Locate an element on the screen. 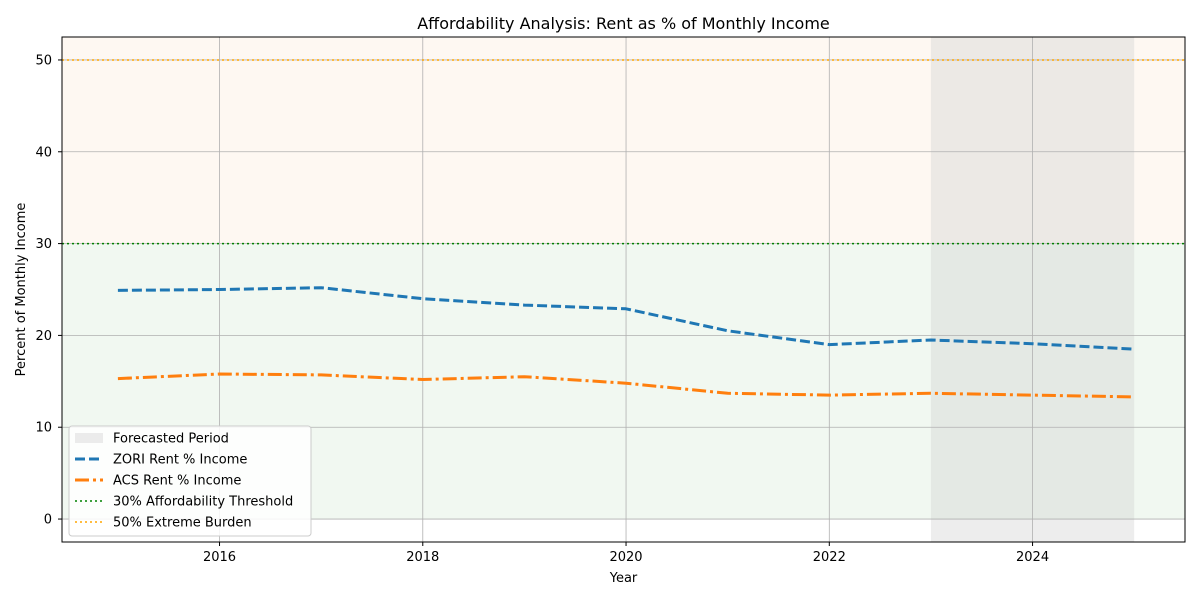 The image size is (1200, 604). y-axis-label: Percent of Monthly Income is located at coordinates (21, 290).